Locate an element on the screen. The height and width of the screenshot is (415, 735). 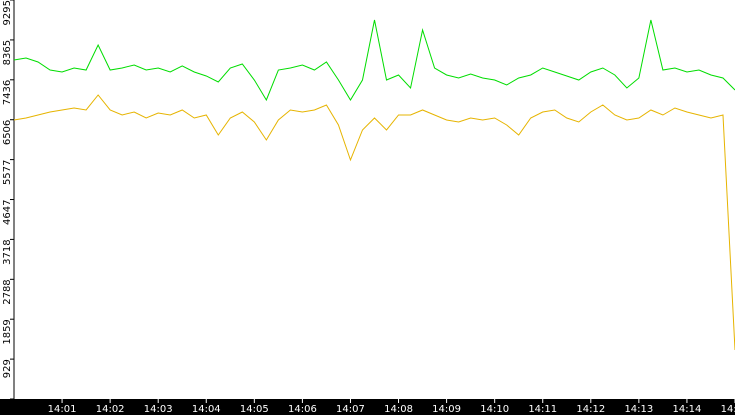
y-tick-label: 8365 is located at coordinates (7, 52).